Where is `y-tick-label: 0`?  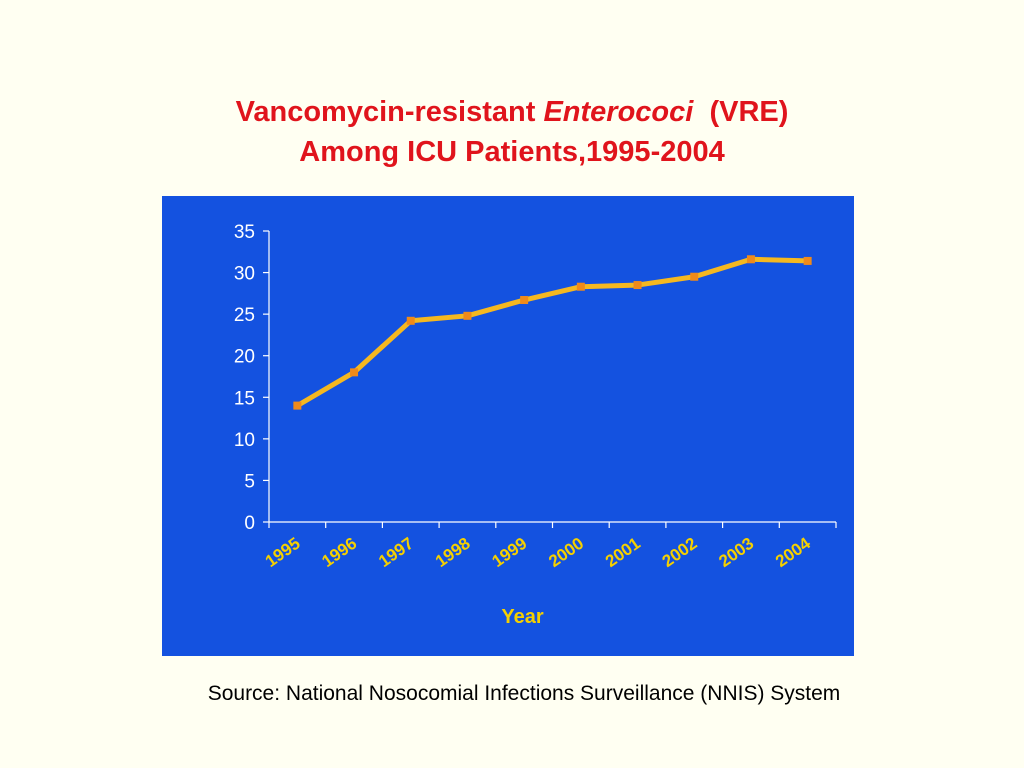
y-tick-label: 0 is located at coordinates (249, 523).